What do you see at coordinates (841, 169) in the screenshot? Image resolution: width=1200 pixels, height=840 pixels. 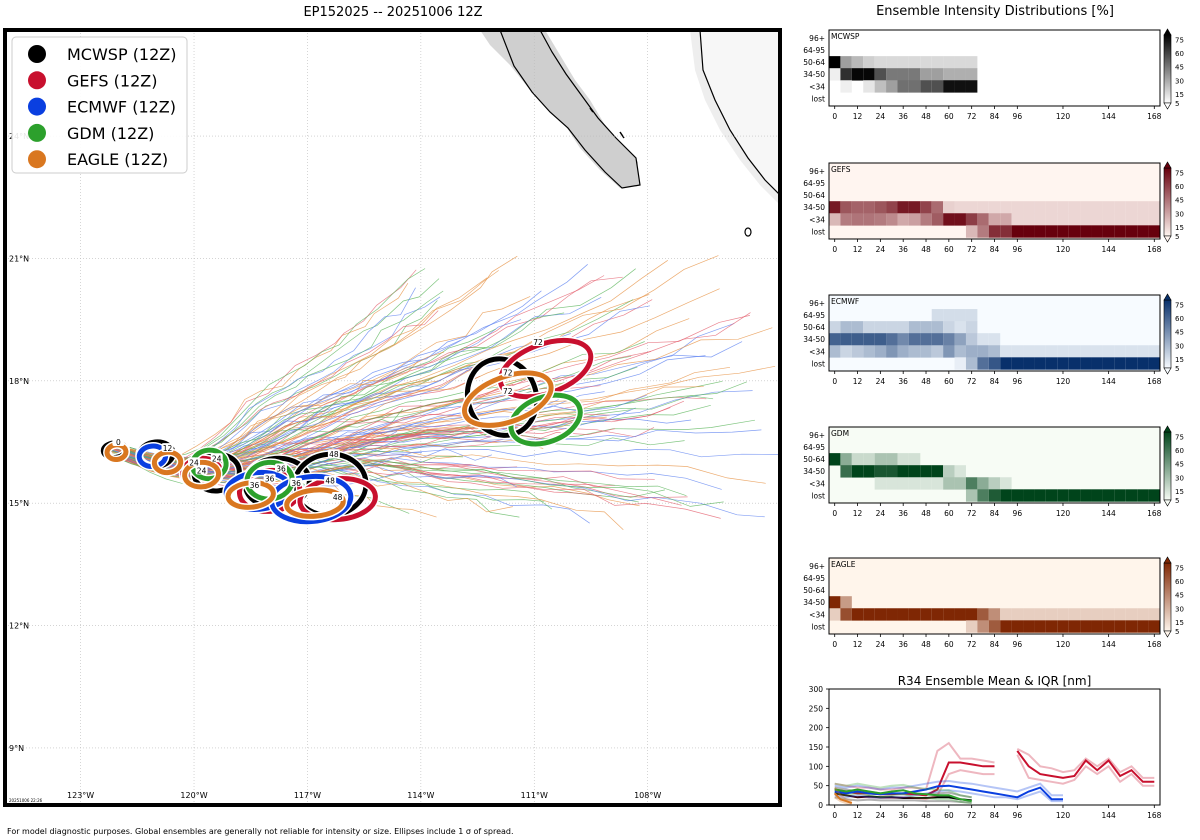 I see `heatmap-model-label: GEFS` at bounding box center [841, 169].